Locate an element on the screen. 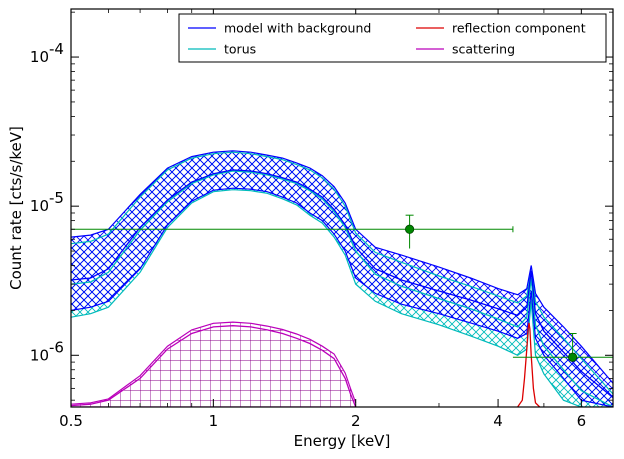 This screenshot has height=459, width=624. legend-box is located at coordinates (392, 38).